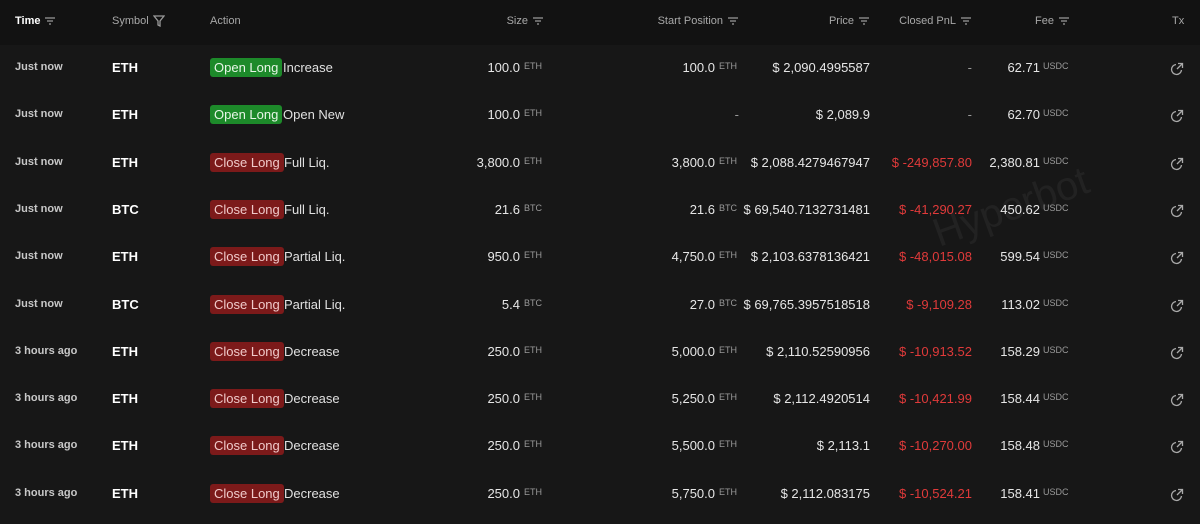 This screenshot has width=1200, height=524. Describe the element at coordinates (969, 115) in the screenshot. I see `closed-pnl: -` at that location.